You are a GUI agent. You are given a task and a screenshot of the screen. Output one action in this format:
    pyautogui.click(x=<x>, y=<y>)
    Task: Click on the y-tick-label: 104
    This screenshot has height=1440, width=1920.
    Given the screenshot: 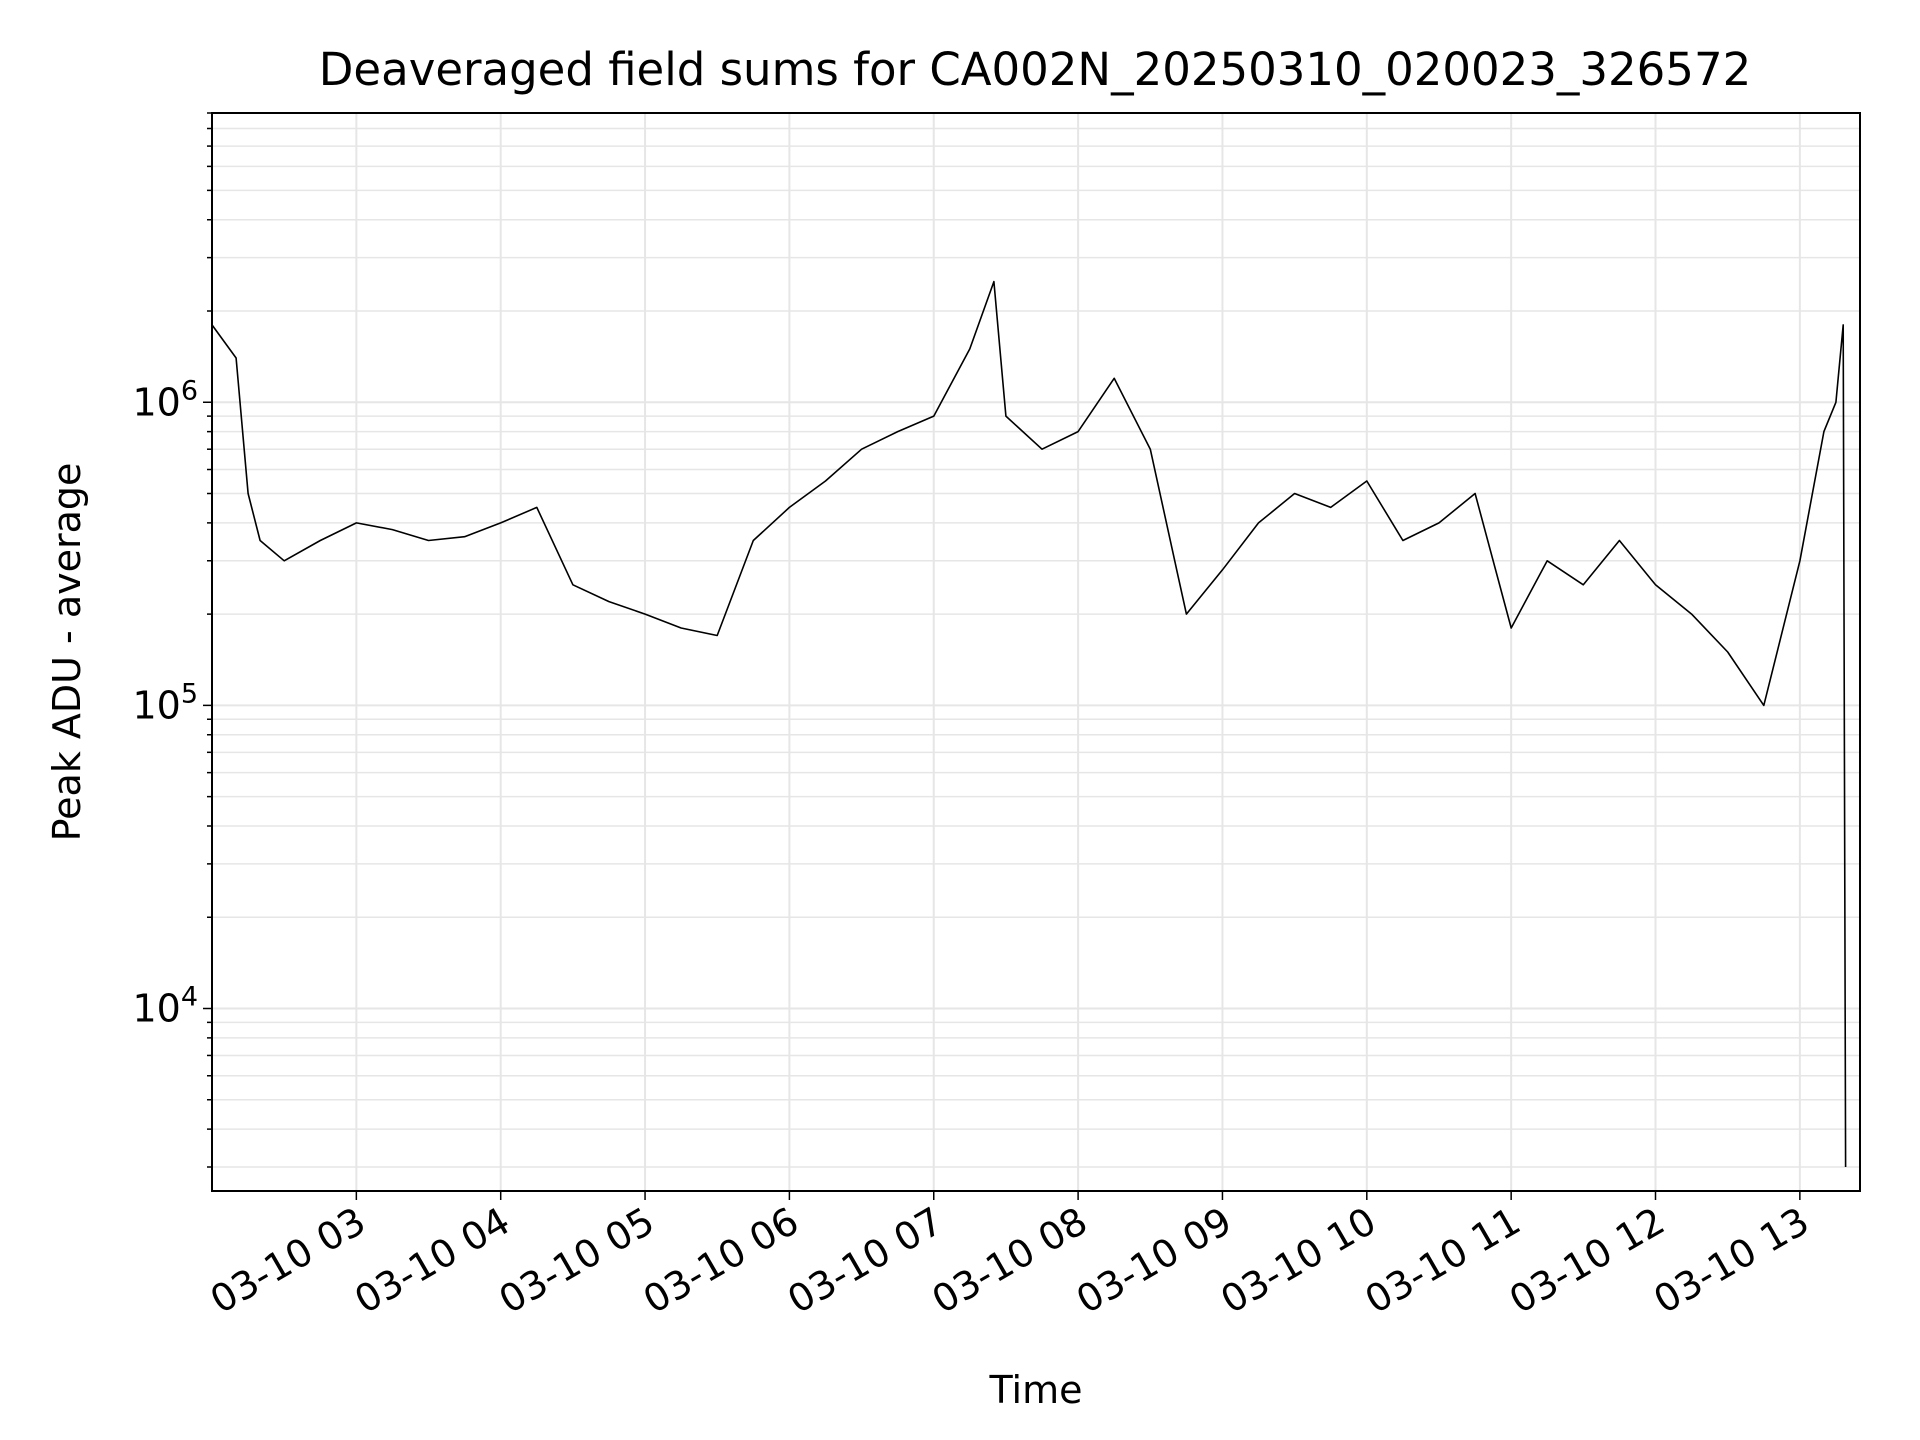 What is the action you would take?
    pyautogui.click(x=165, y=1006)
    